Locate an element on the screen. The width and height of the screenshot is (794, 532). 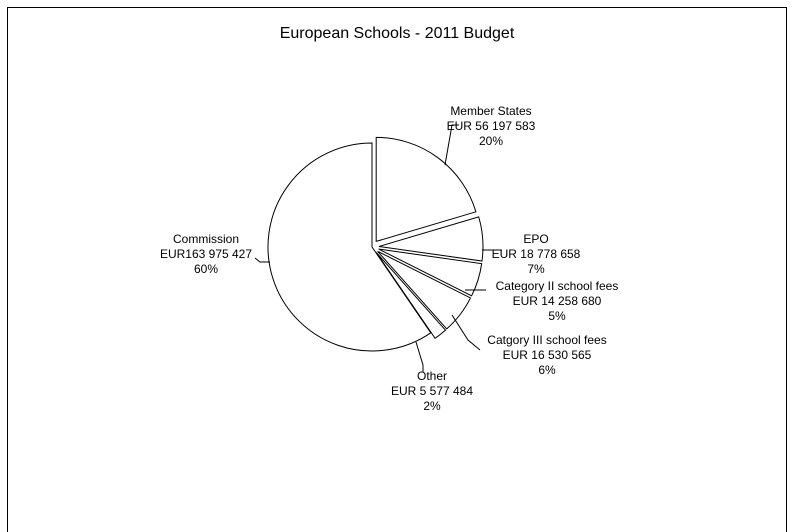
pie-slice-epo is located at coordinates (431, 239).